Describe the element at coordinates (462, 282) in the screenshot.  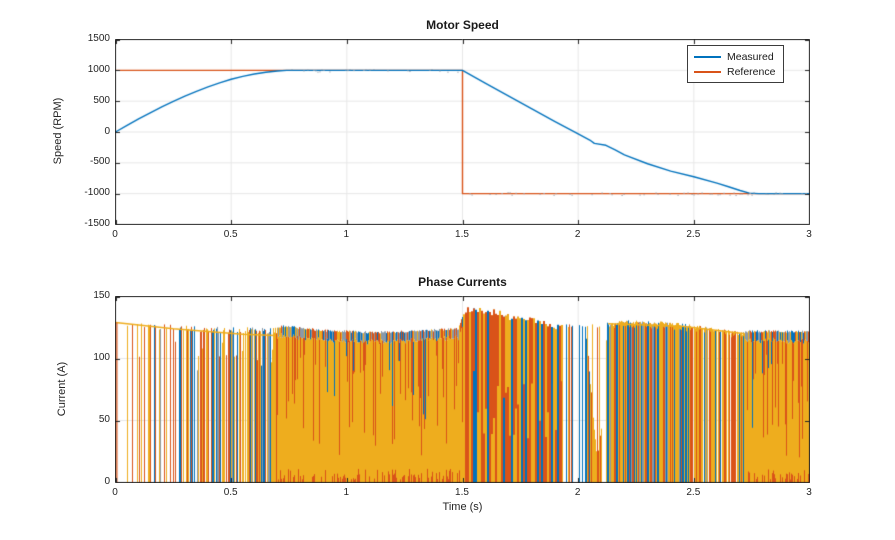
I see `currents-chart-title: Phase Currents` at that location.